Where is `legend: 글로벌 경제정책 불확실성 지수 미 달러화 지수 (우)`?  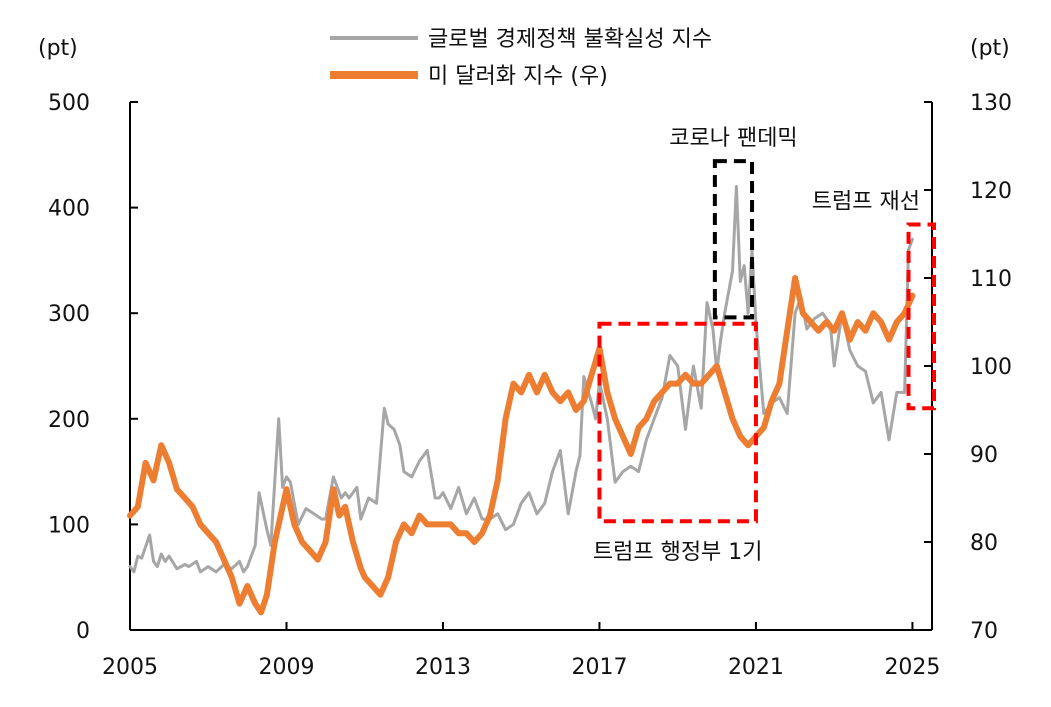 legend: 글로벌 경제정책 불확실성 지수 미 달러화 지수 (우) is located at coordinates (521, 58).